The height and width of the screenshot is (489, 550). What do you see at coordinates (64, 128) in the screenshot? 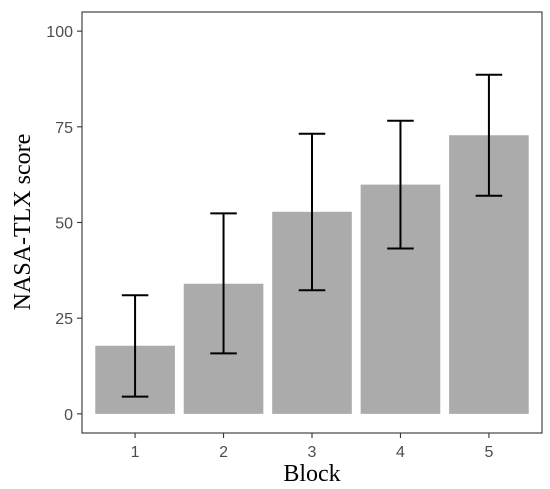
I see `y-tick-label-75: 75` at bounding box center [64, 128].